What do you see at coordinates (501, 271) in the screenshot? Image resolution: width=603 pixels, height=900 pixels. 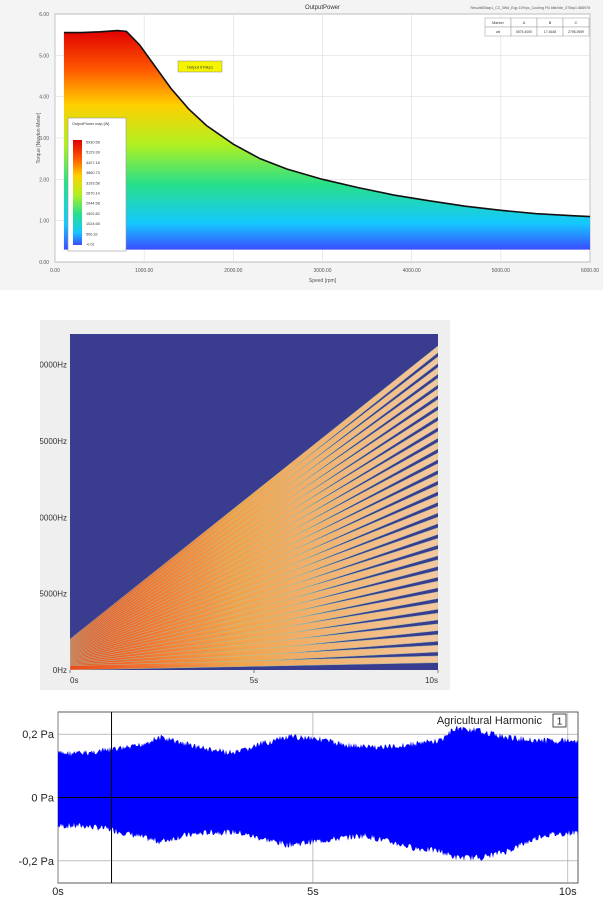 I see `x-tick-label: 5000.00` at bounding box center [501, 271].